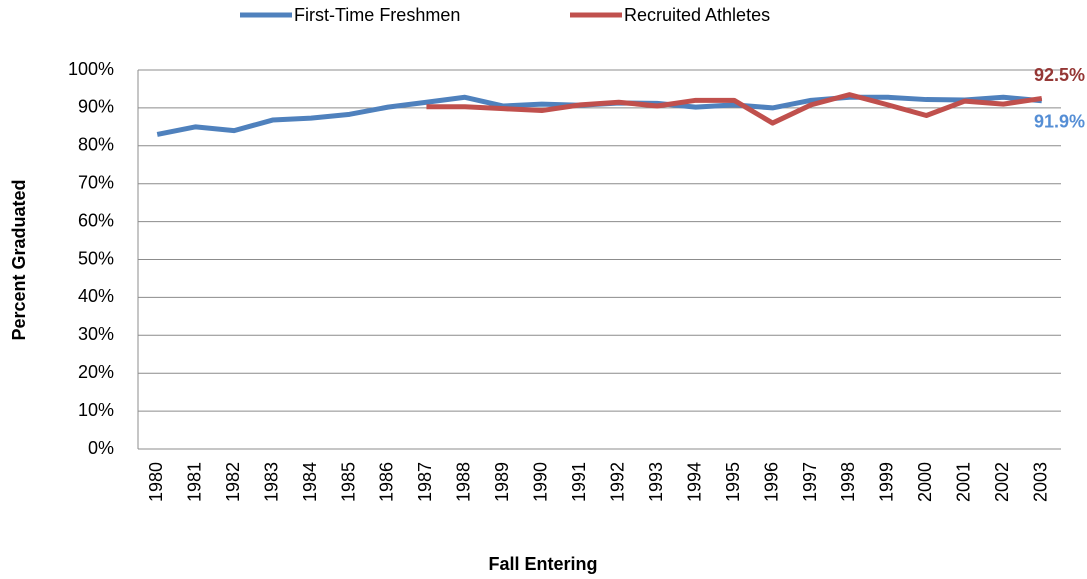  What do you see at coordinates (617, 482) in the screenshot?
I see `x-tick-label: 1992` at bounding box center [617, 482].